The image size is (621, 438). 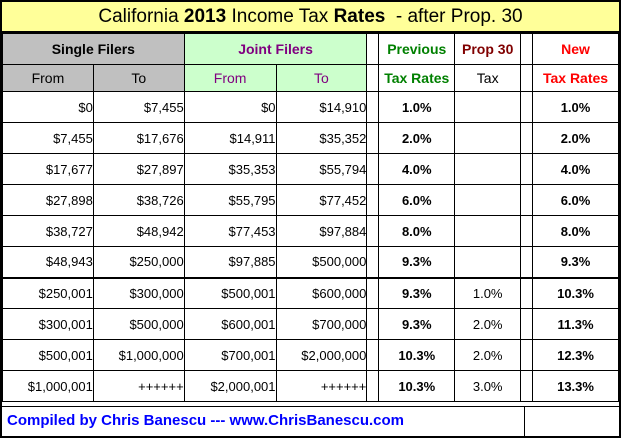 What do you see at coordinates (321, 107) in the screenshot?
I see `joint-to-cell: $14,910` at bounding box center [321, 107].